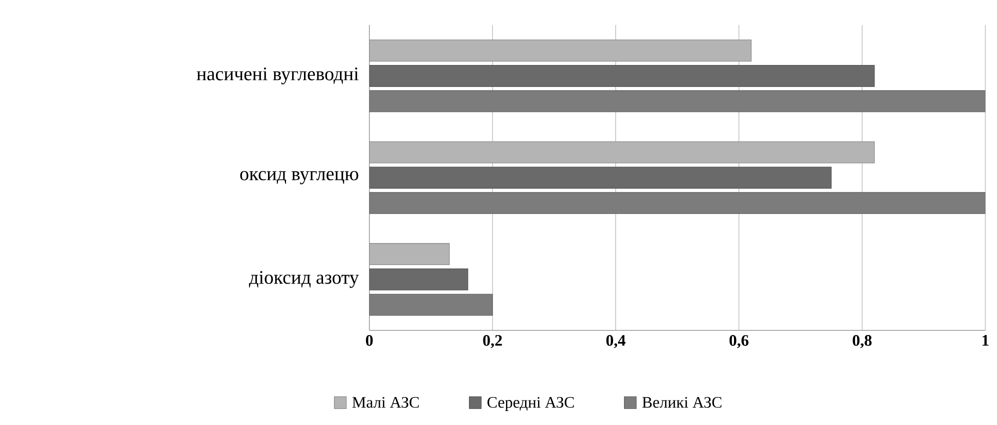  What do you see at coordinates (616, 341) in the screenshot?
I see `x-tick-label: 0,4` at bounding box center [616, 341].